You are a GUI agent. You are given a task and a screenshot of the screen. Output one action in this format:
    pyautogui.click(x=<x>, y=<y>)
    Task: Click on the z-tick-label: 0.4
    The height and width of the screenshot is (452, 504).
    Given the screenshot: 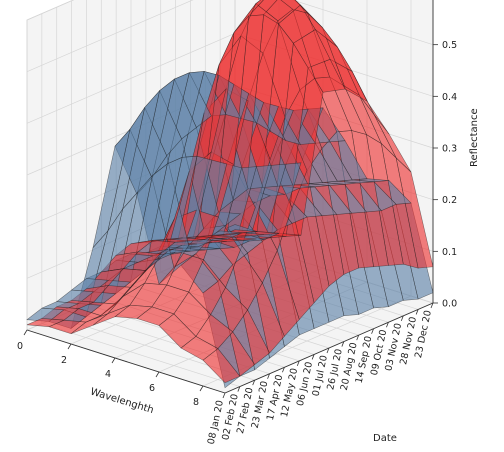 What is the action you would take?
    pyautogui.click(x=449, y=97)
    